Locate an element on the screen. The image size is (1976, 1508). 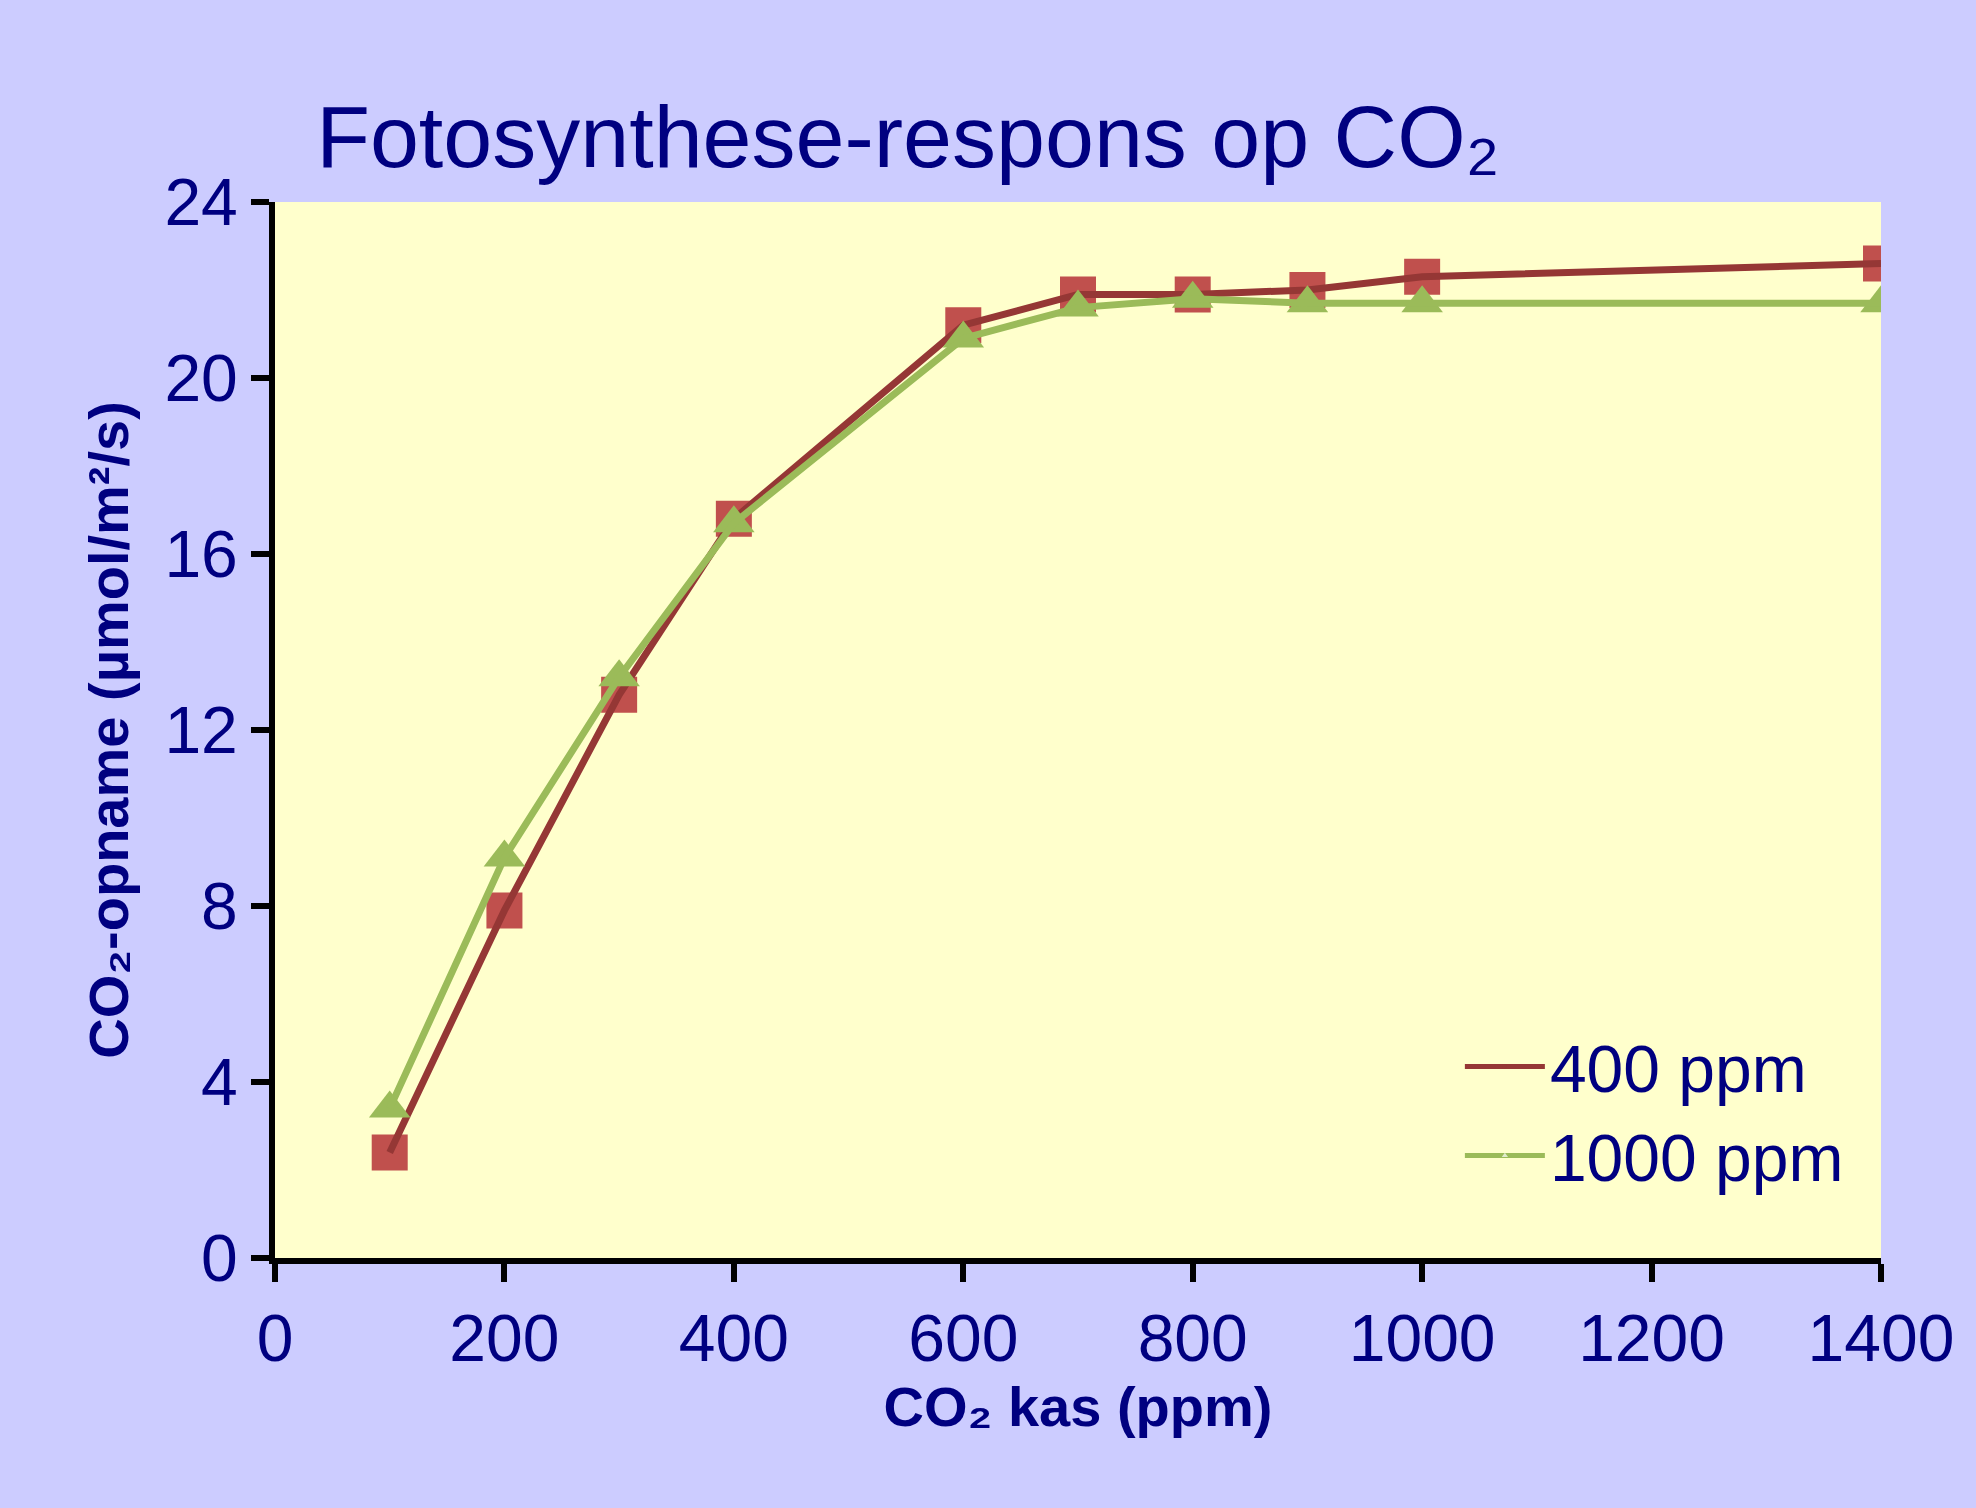
x-tick-label: 1200 is located at coordinates (1651, 1338).